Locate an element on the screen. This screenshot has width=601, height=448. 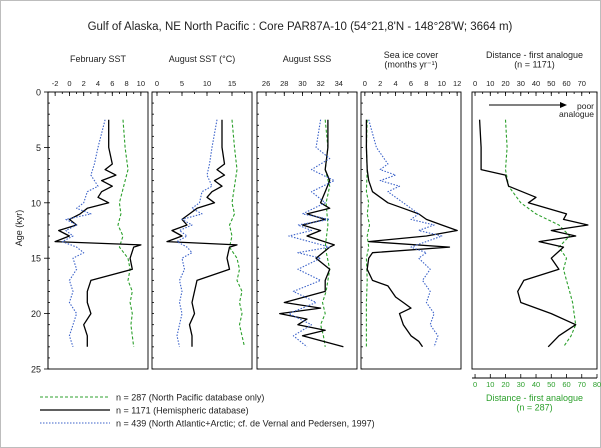
y-tick-label: 0 is located at coordinates (38, 93).